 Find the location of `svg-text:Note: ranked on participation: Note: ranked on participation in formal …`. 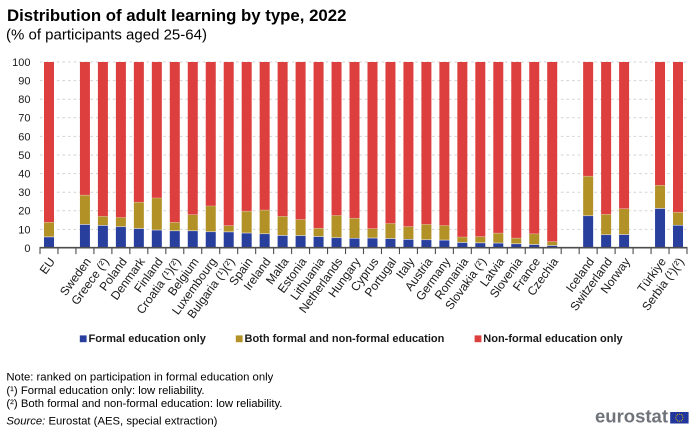

svg-text:Note: ranked on participation: Note: ranked on participation in formal … is located at coordinates (139, 378).